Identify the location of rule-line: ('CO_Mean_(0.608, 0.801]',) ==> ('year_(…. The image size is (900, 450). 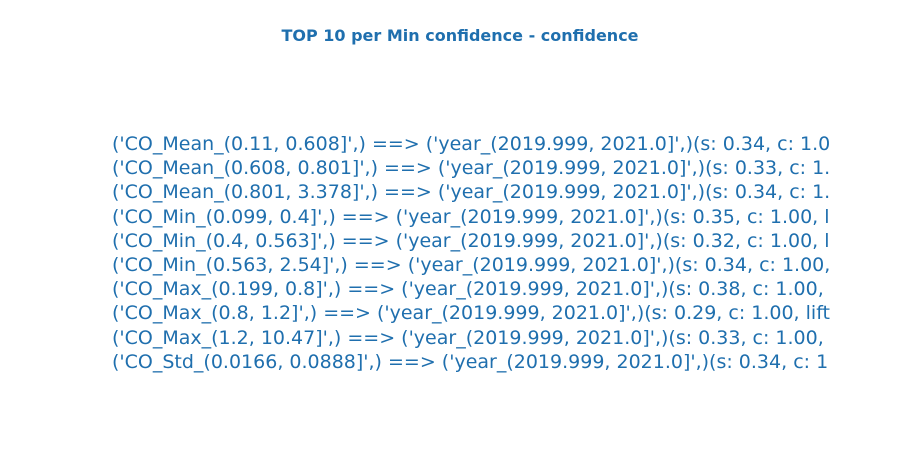
(471, 168).